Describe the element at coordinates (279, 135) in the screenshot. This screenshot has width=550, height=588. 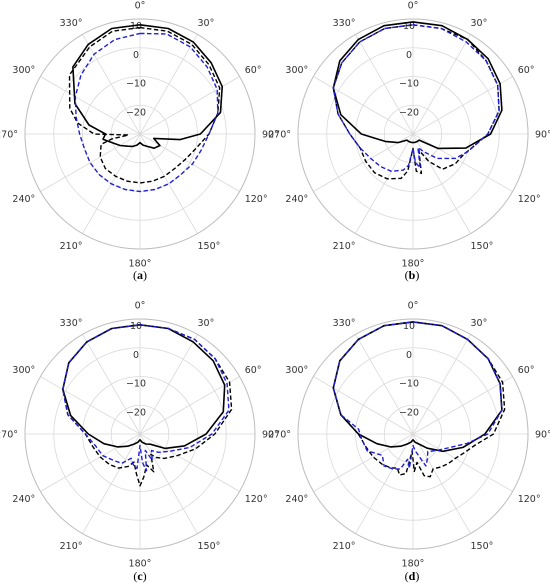
I see `angle-tick-270-b: 270°` at that location.